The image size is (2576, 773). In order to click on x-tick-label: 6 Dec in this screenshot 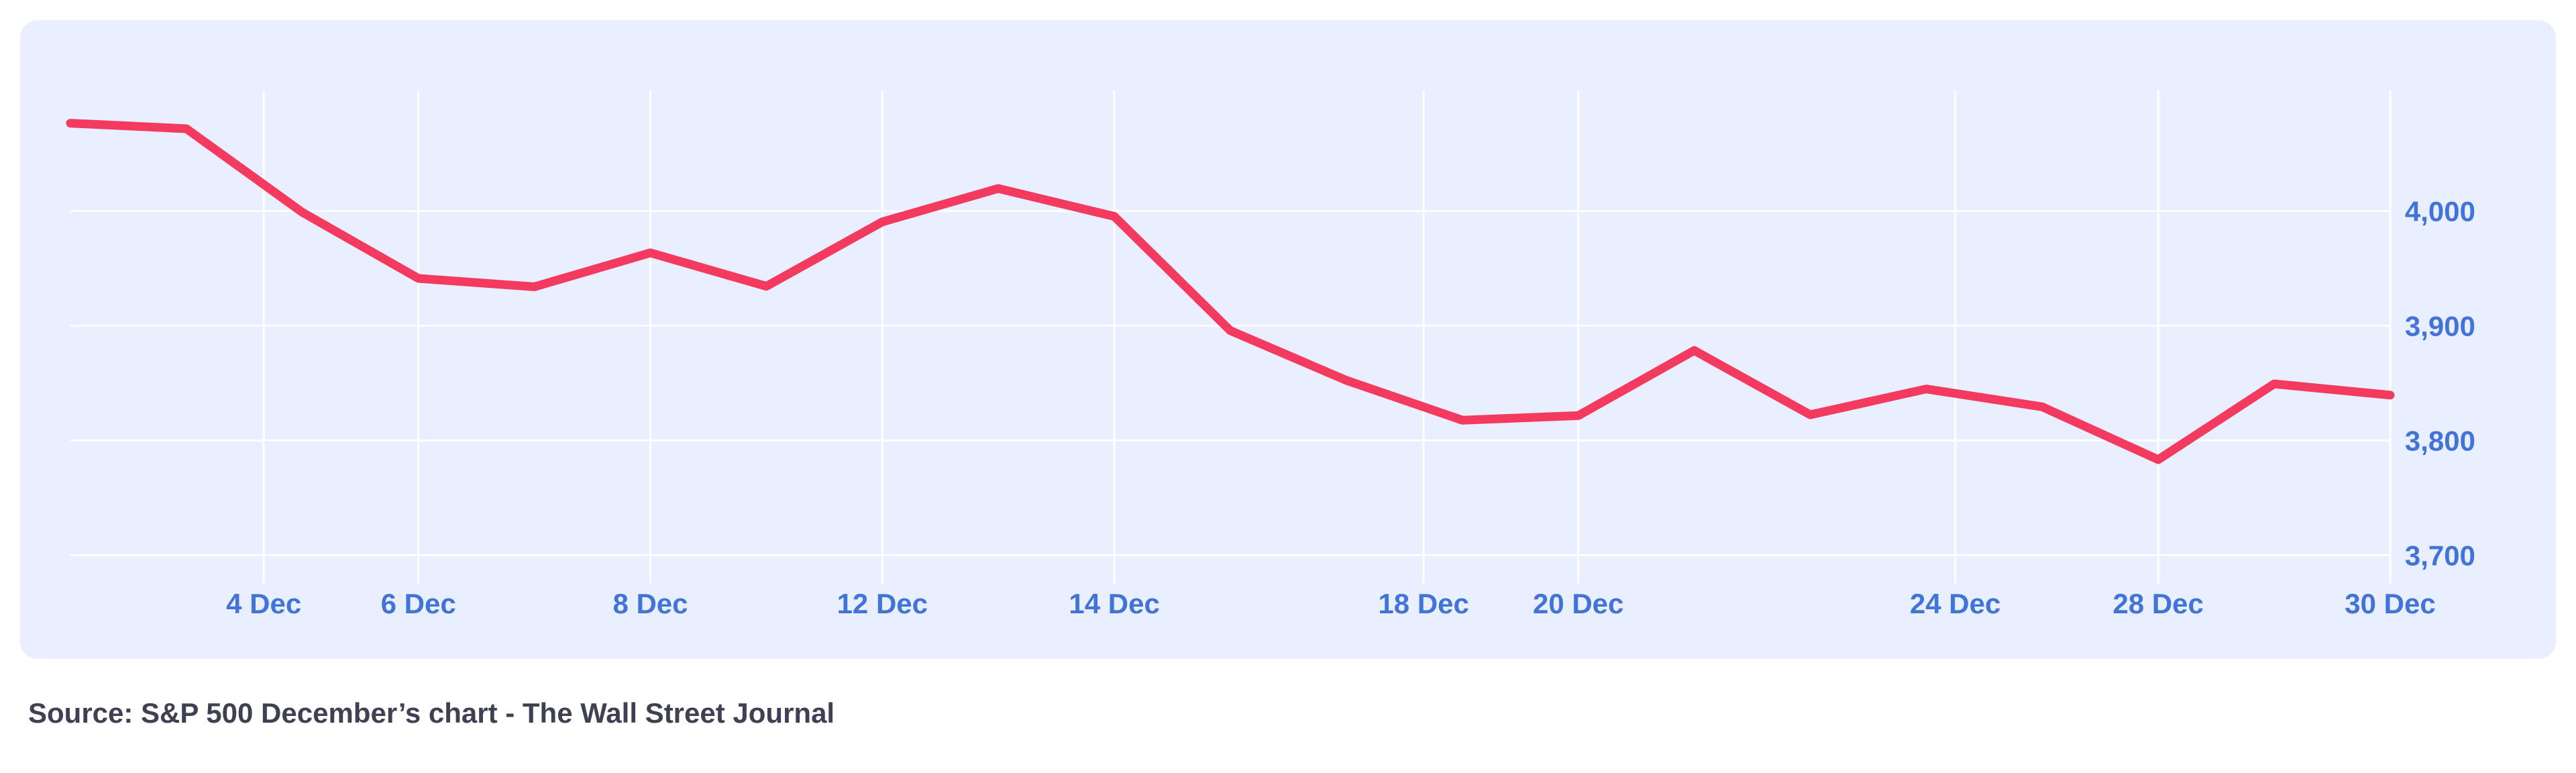, I will do `click(418, 603)`.